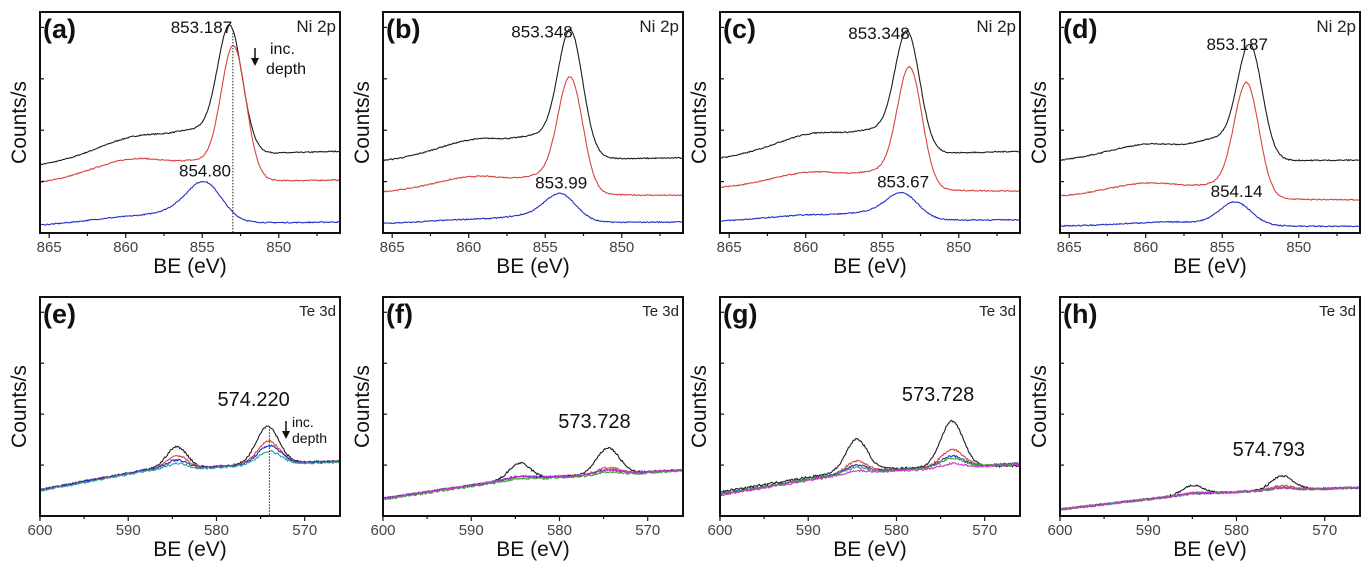 The width and height of the screenshot is (1369, 571). Describe the element at coordinates (286, 435) in the screenshot. I see `arrow-down-icon` at that location.